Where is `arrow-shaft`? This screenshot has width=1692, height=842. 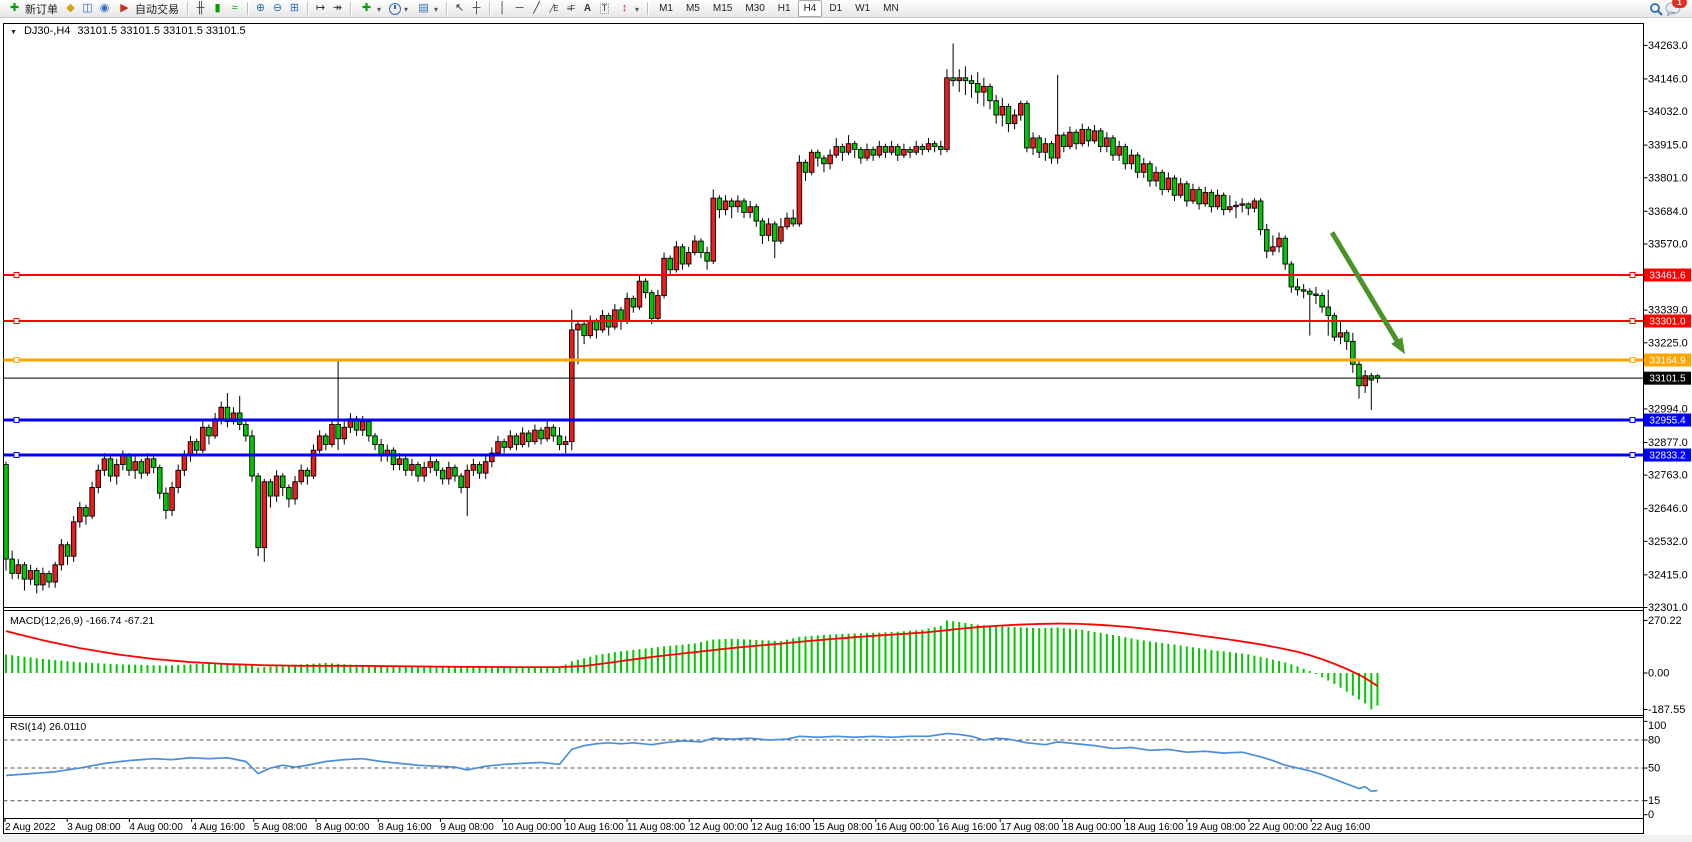
arrow-shaft is located at coordinates (1366, 289).